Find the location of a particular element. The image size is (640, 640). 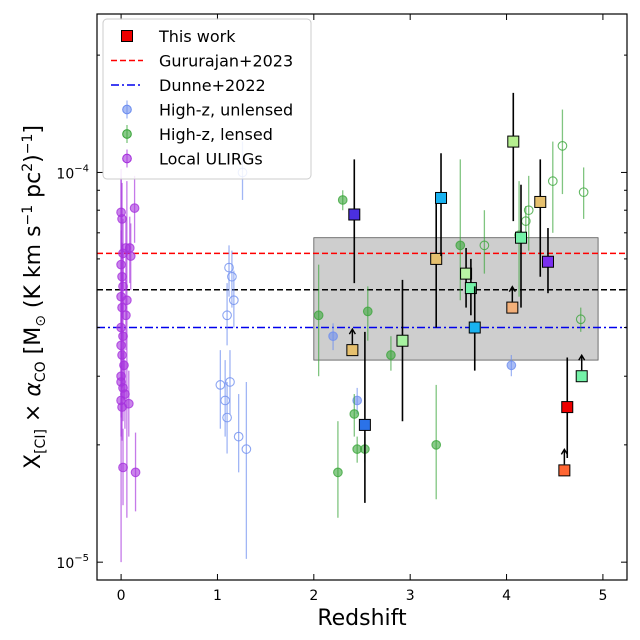

legend-label: High-z, unlensed is located at coordinates (226, 110).